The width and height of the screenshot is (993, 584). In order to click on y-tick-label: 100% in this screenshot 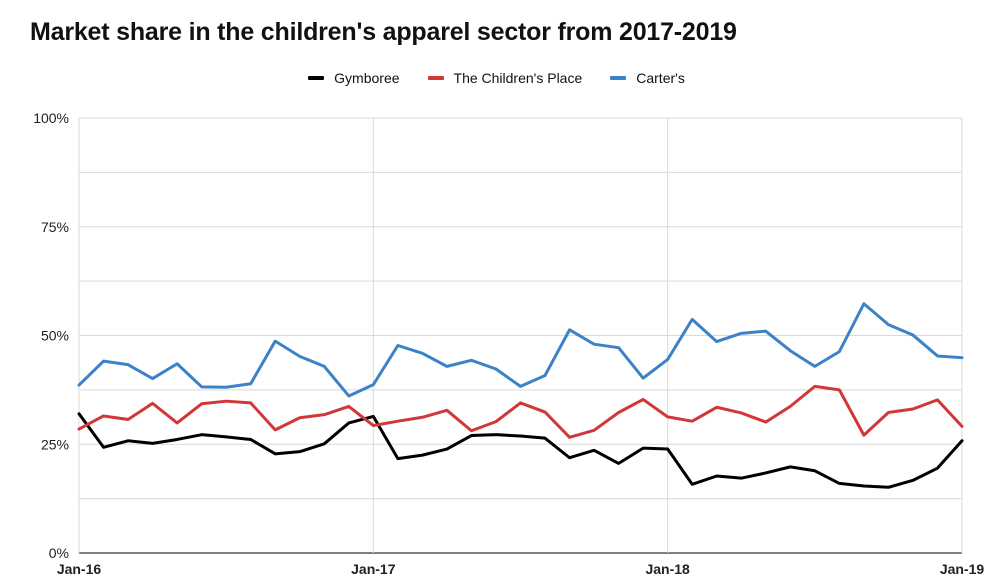, I will do `click(51, 118)`.